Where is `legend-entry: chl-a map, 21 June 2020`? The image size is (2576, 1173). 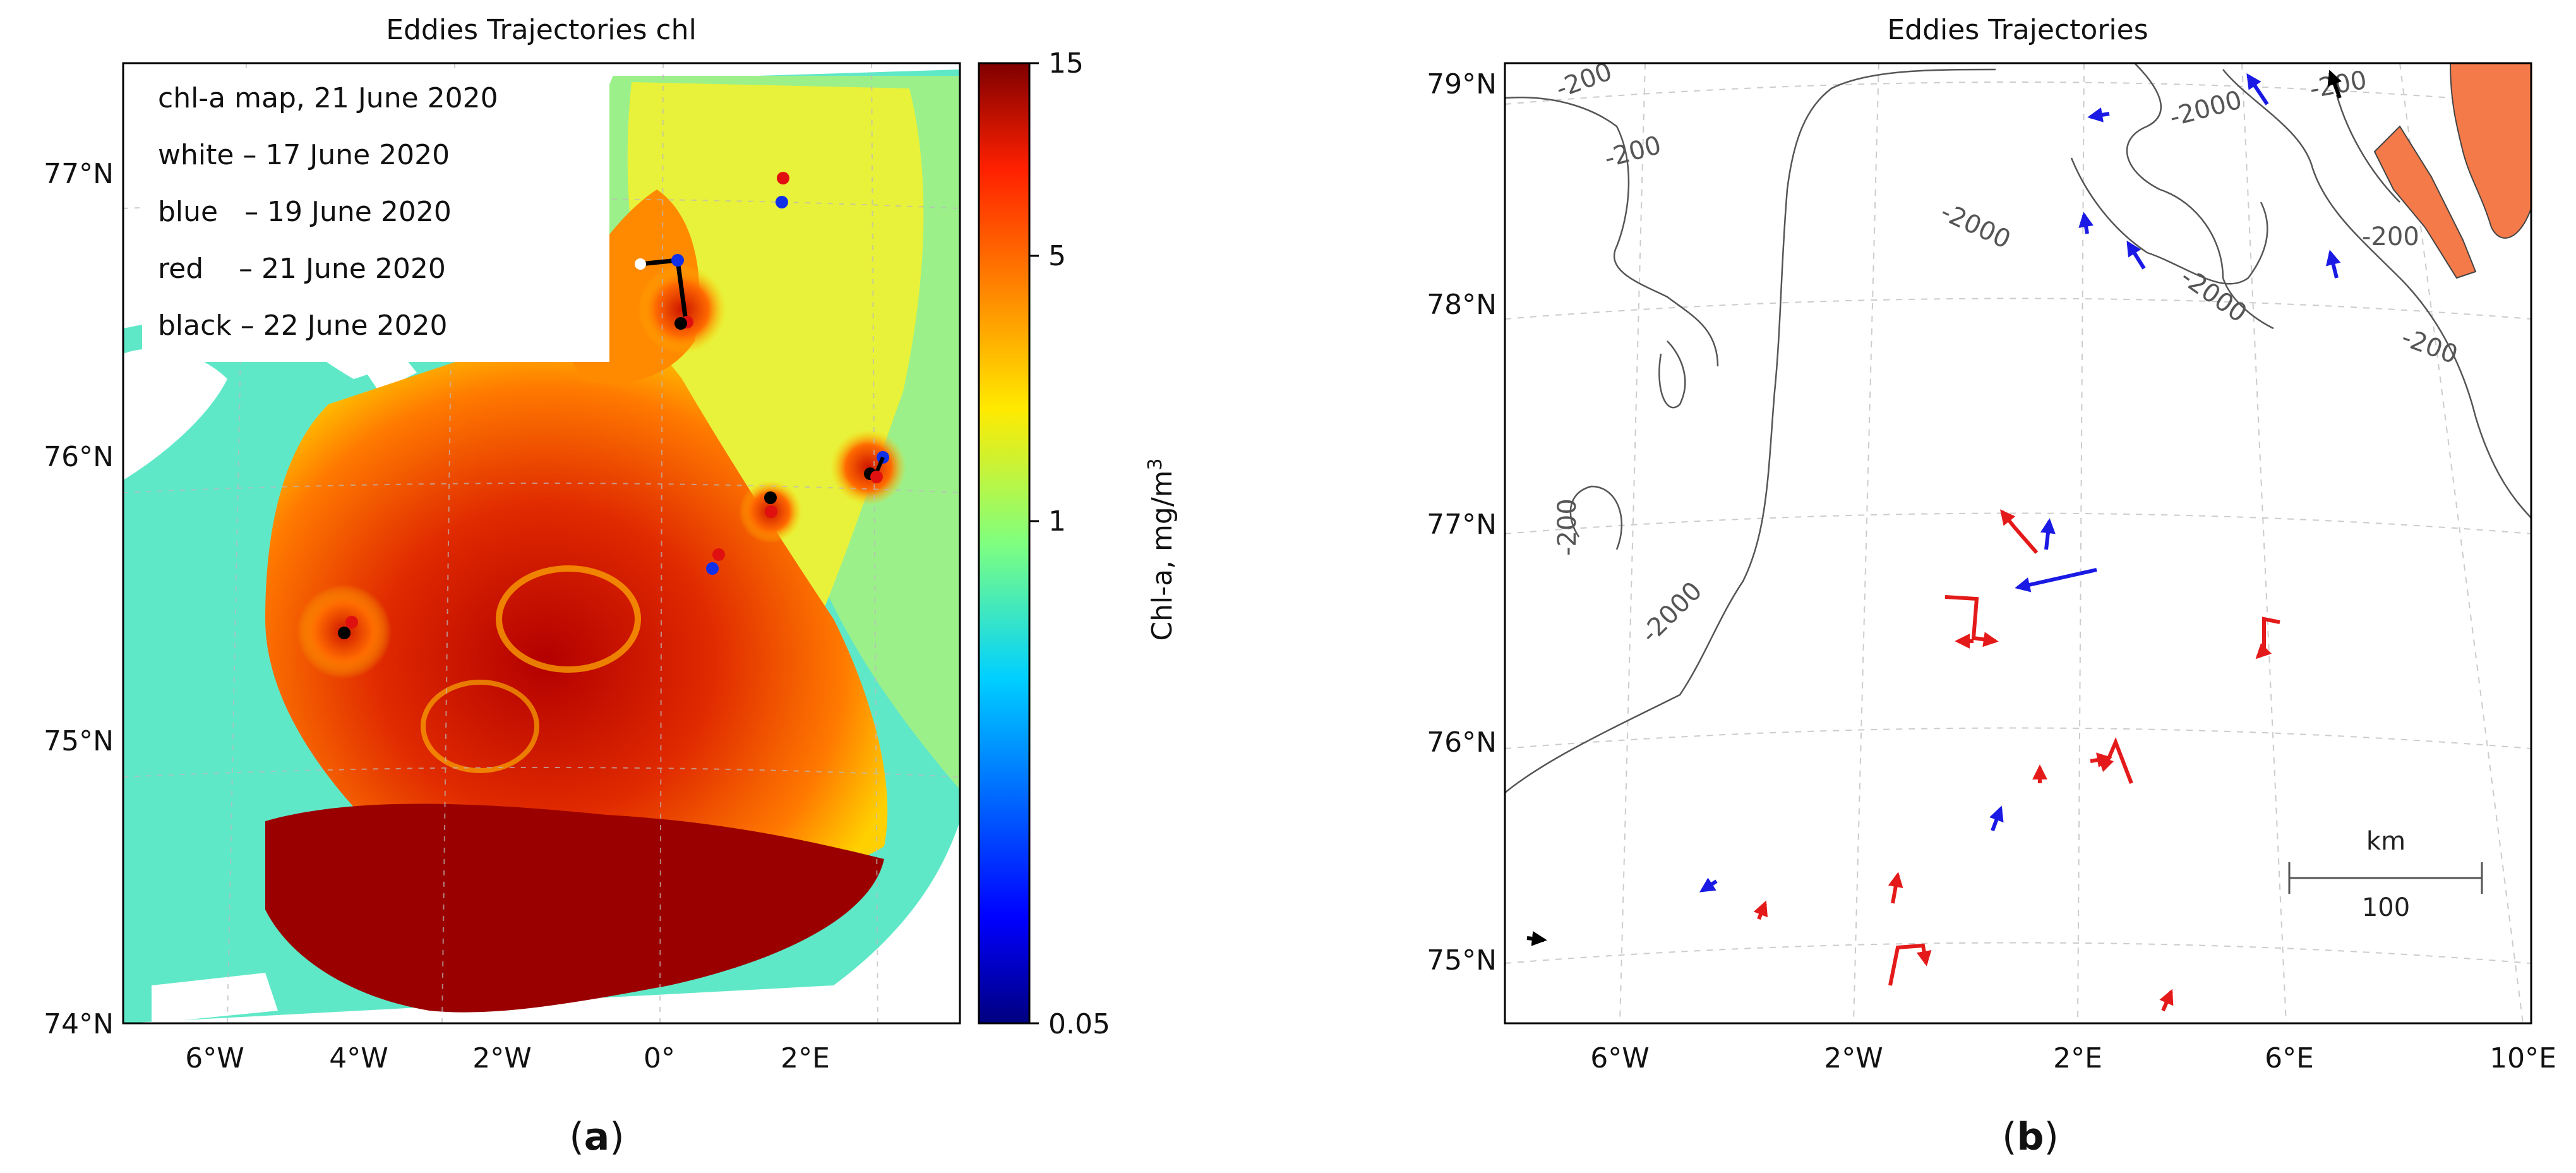 legend-entry: chl-a map, 21 June 2020 is located at coordinates (328, 98).